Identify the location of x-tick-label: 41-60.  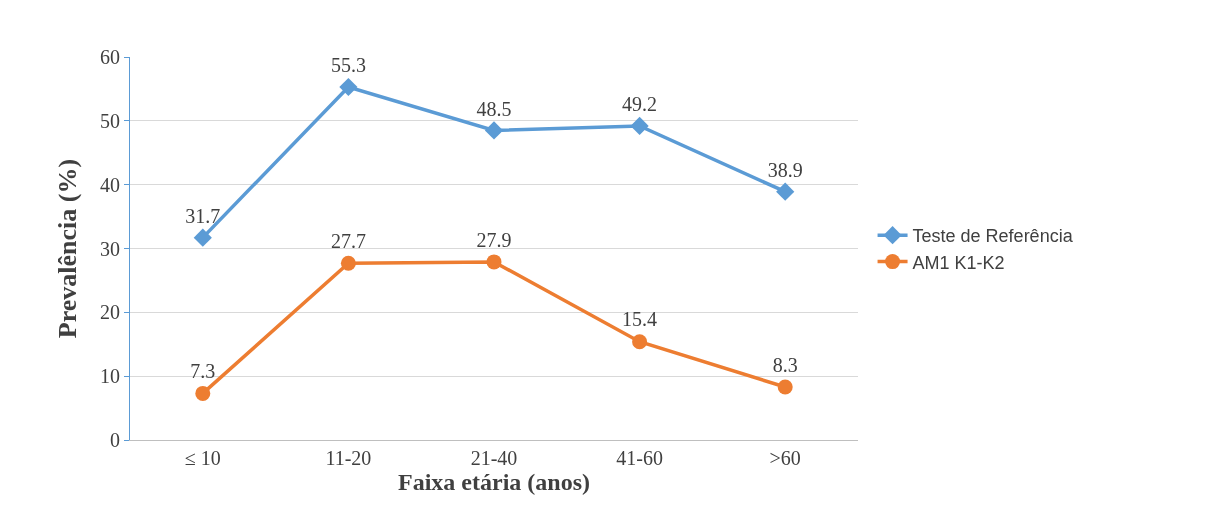
(639, 458).